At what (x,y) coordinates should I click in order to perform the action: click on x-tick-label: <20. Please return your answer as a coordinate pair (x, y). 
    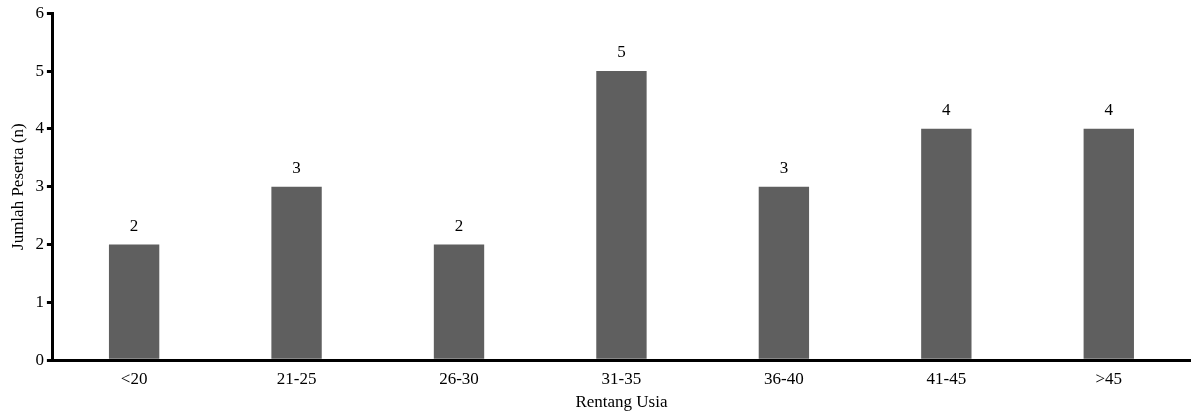
    Looking at the image, I should click on (134, 378).